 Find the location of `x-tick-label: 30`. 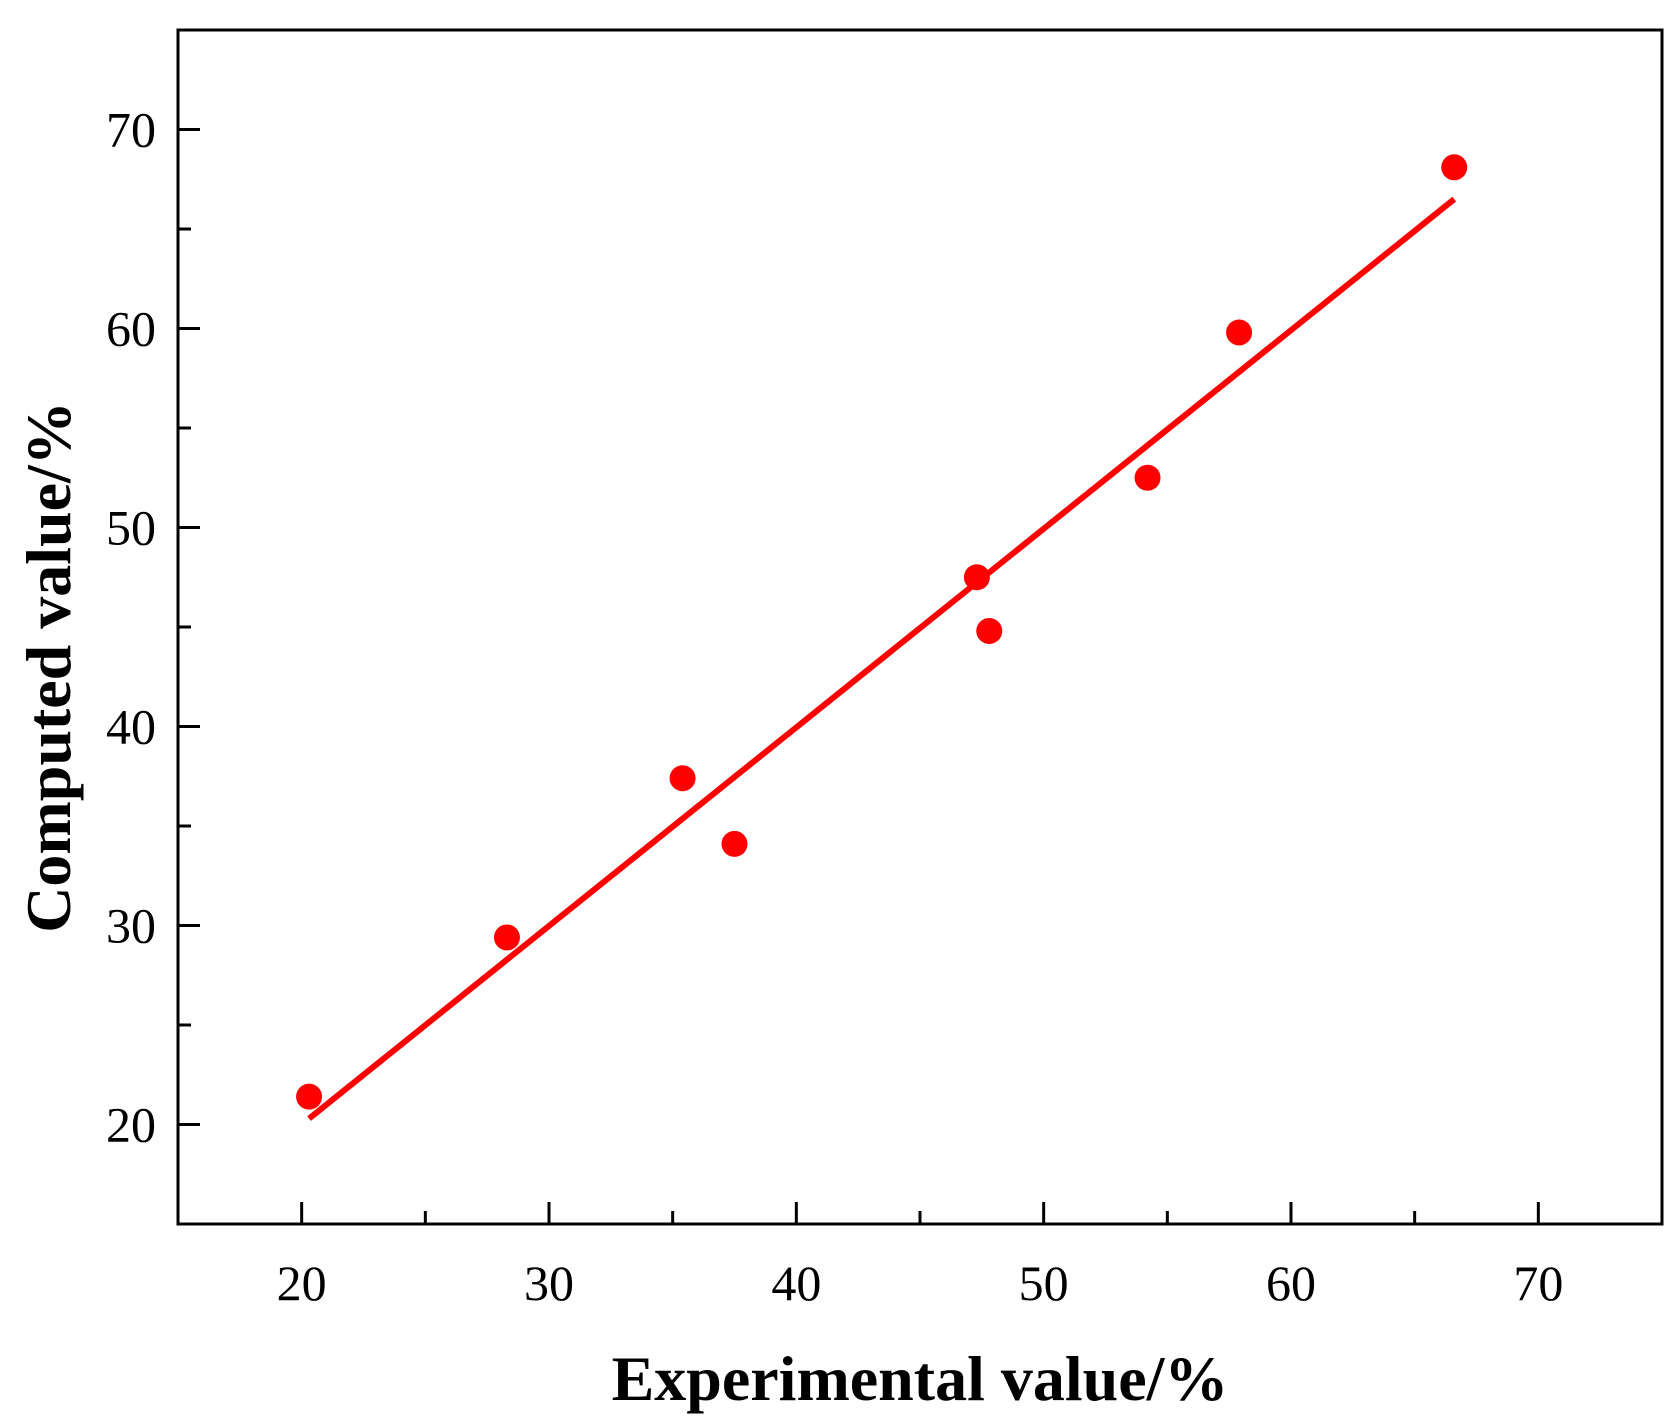

x-tick-label: 30 is located at coordinates (549, 1283).